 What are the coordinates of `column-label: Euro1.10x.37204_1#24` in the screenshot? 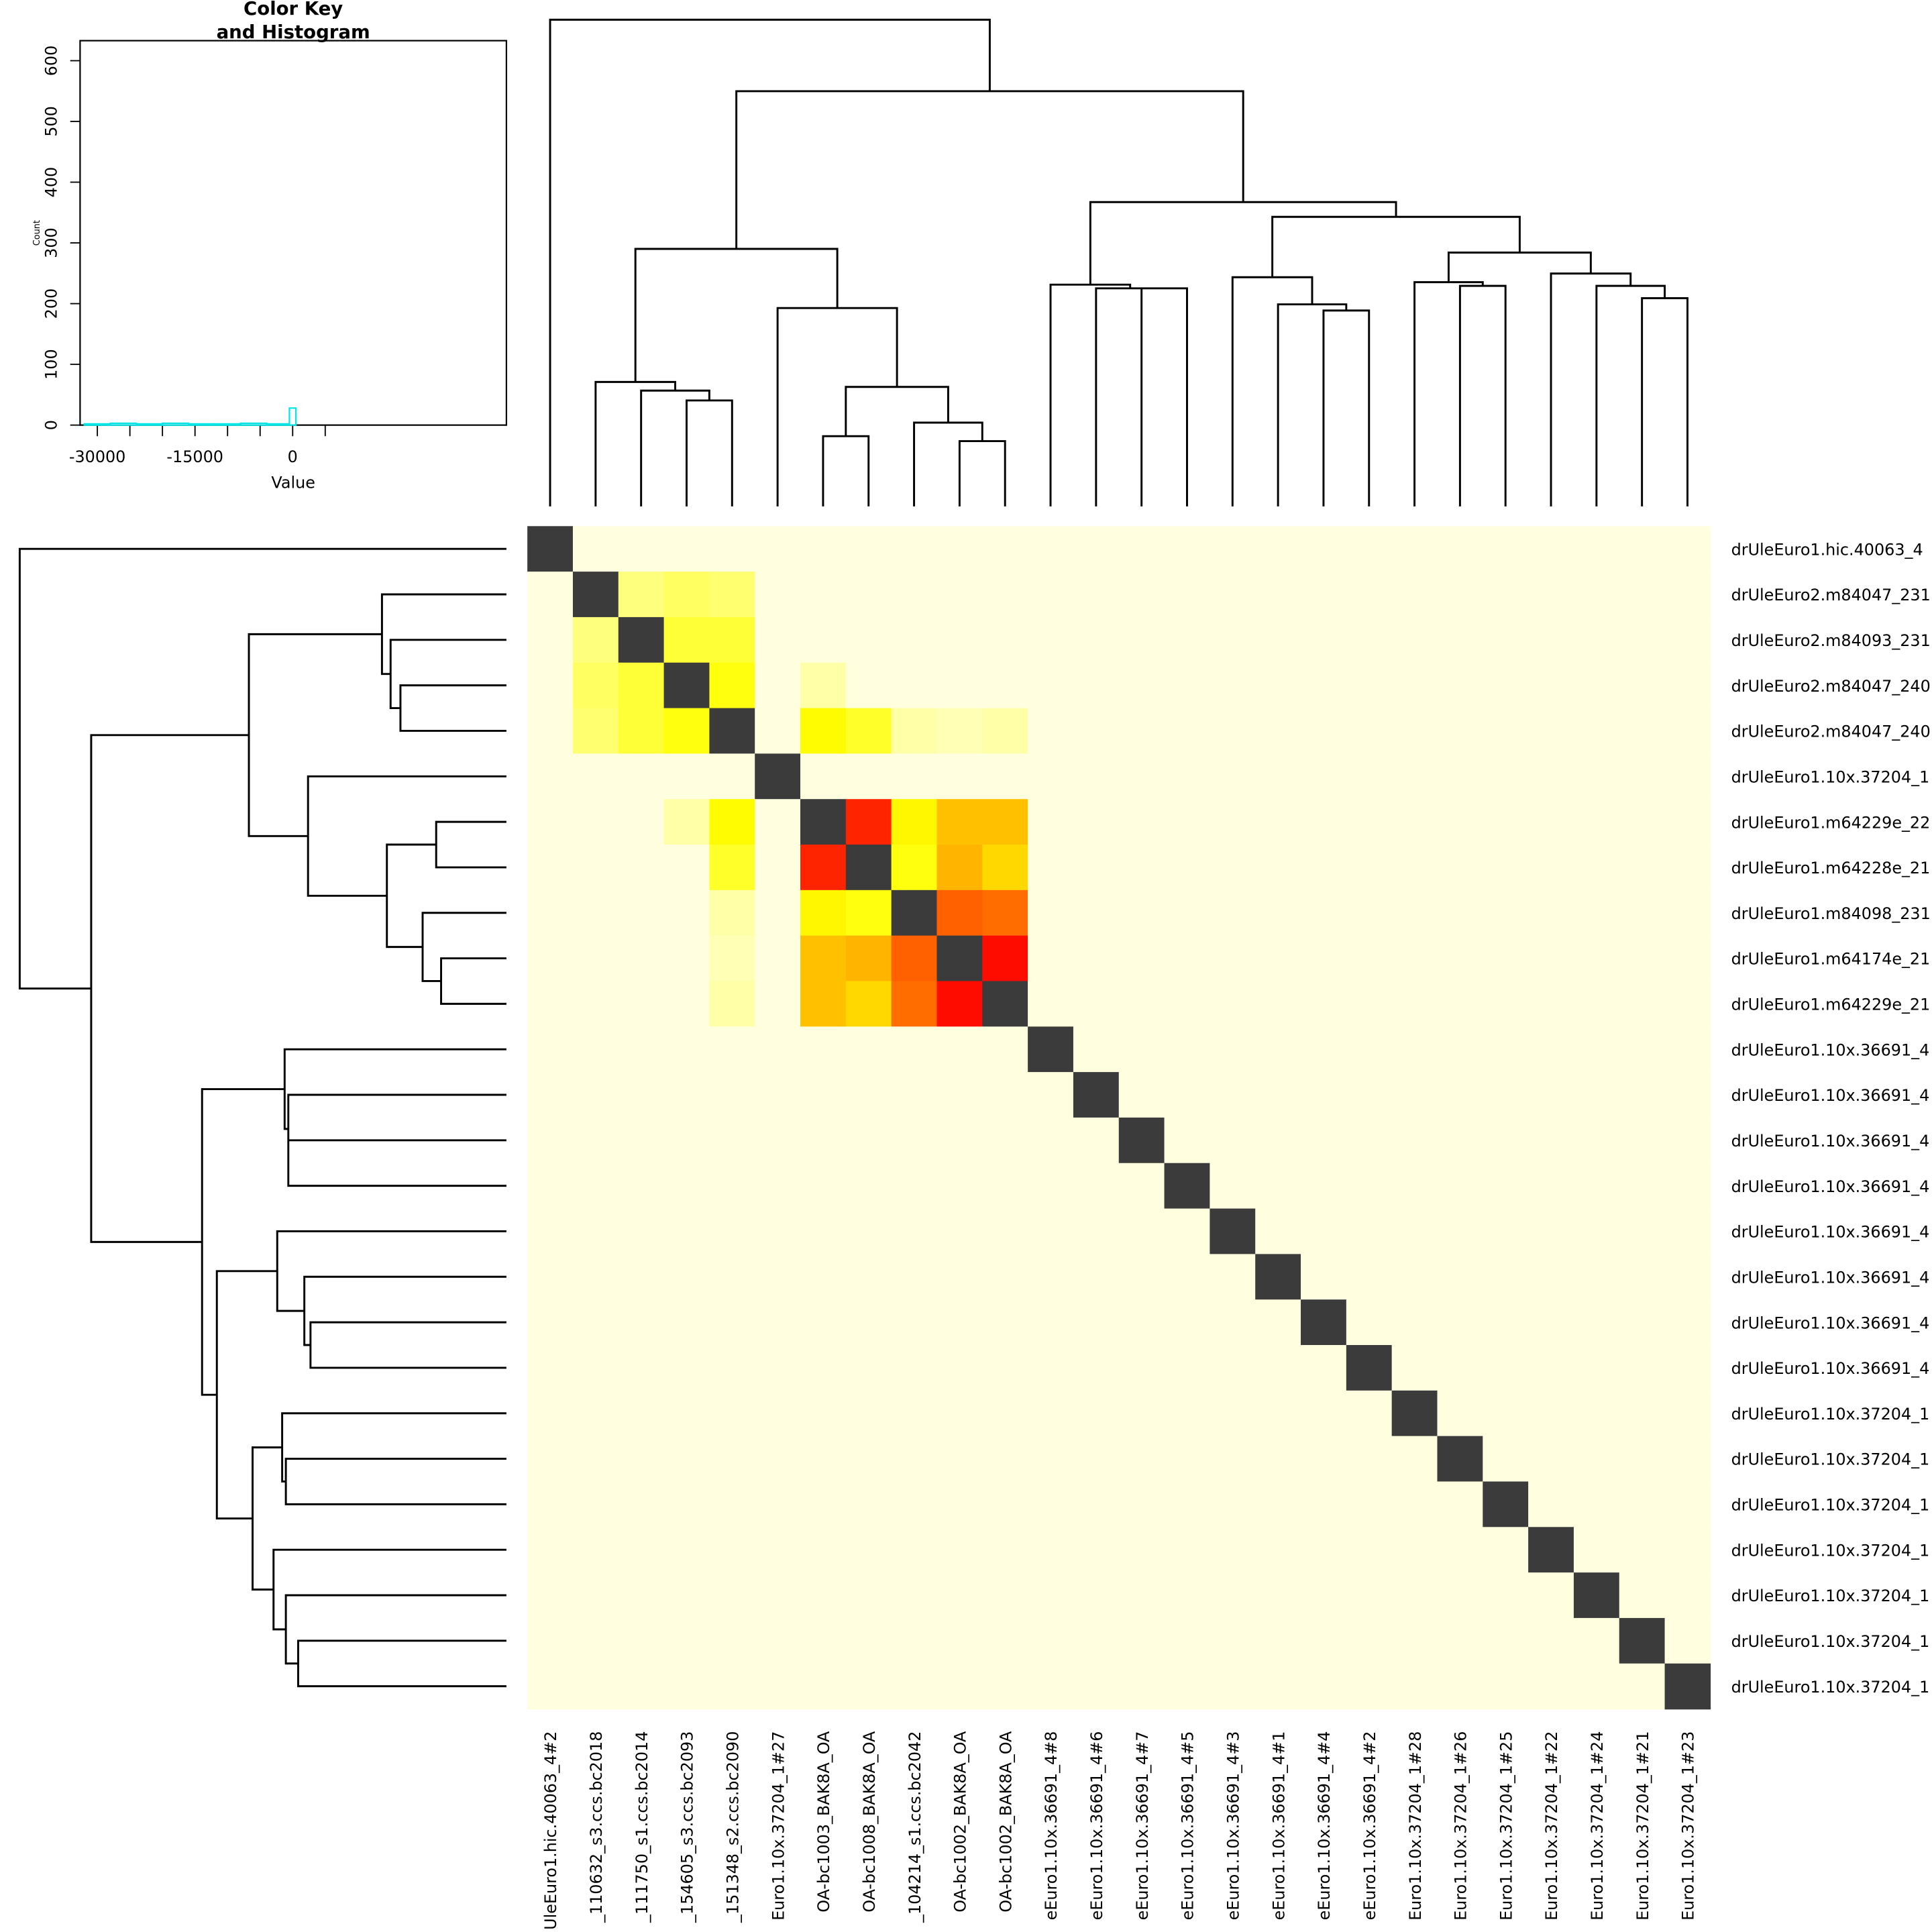 It's located at (1597, 1826).